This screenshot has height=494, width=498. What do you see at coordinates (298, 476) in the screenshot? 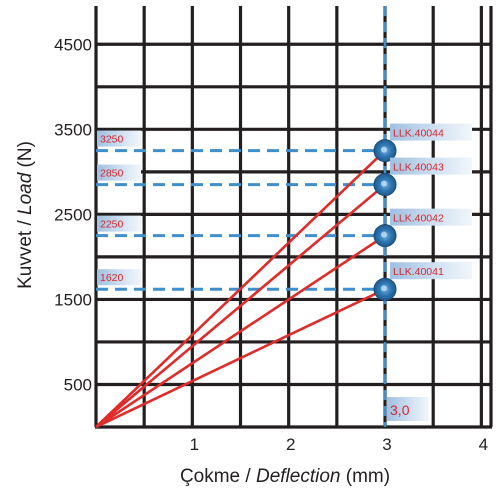
I see `x-axis-title-italic: Deflection` at bounding box center [298, 476].